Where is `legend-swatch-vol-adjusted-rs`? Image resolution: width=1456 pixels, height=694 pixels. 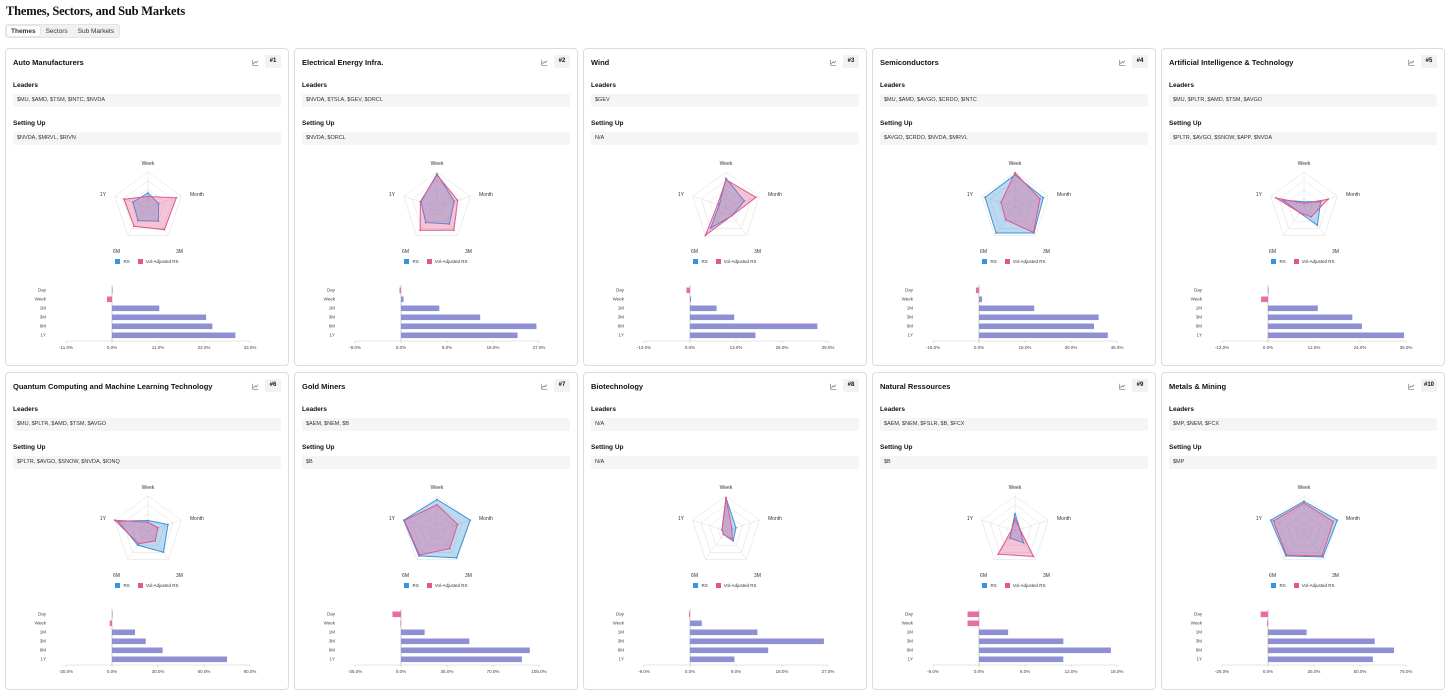 legend-swatch-vol-adjusted-rs is located at coordinates (140, 585).